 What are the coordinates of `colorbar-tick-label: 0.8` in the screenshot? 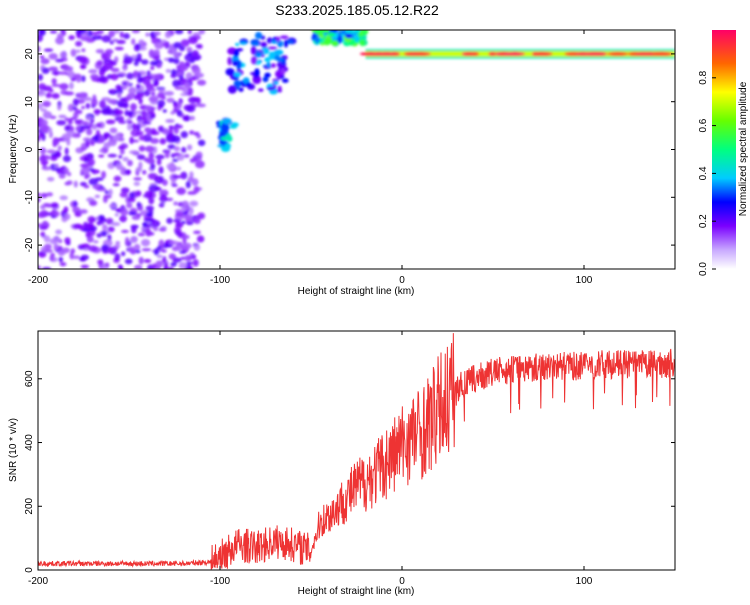 It's located at (703, 77).